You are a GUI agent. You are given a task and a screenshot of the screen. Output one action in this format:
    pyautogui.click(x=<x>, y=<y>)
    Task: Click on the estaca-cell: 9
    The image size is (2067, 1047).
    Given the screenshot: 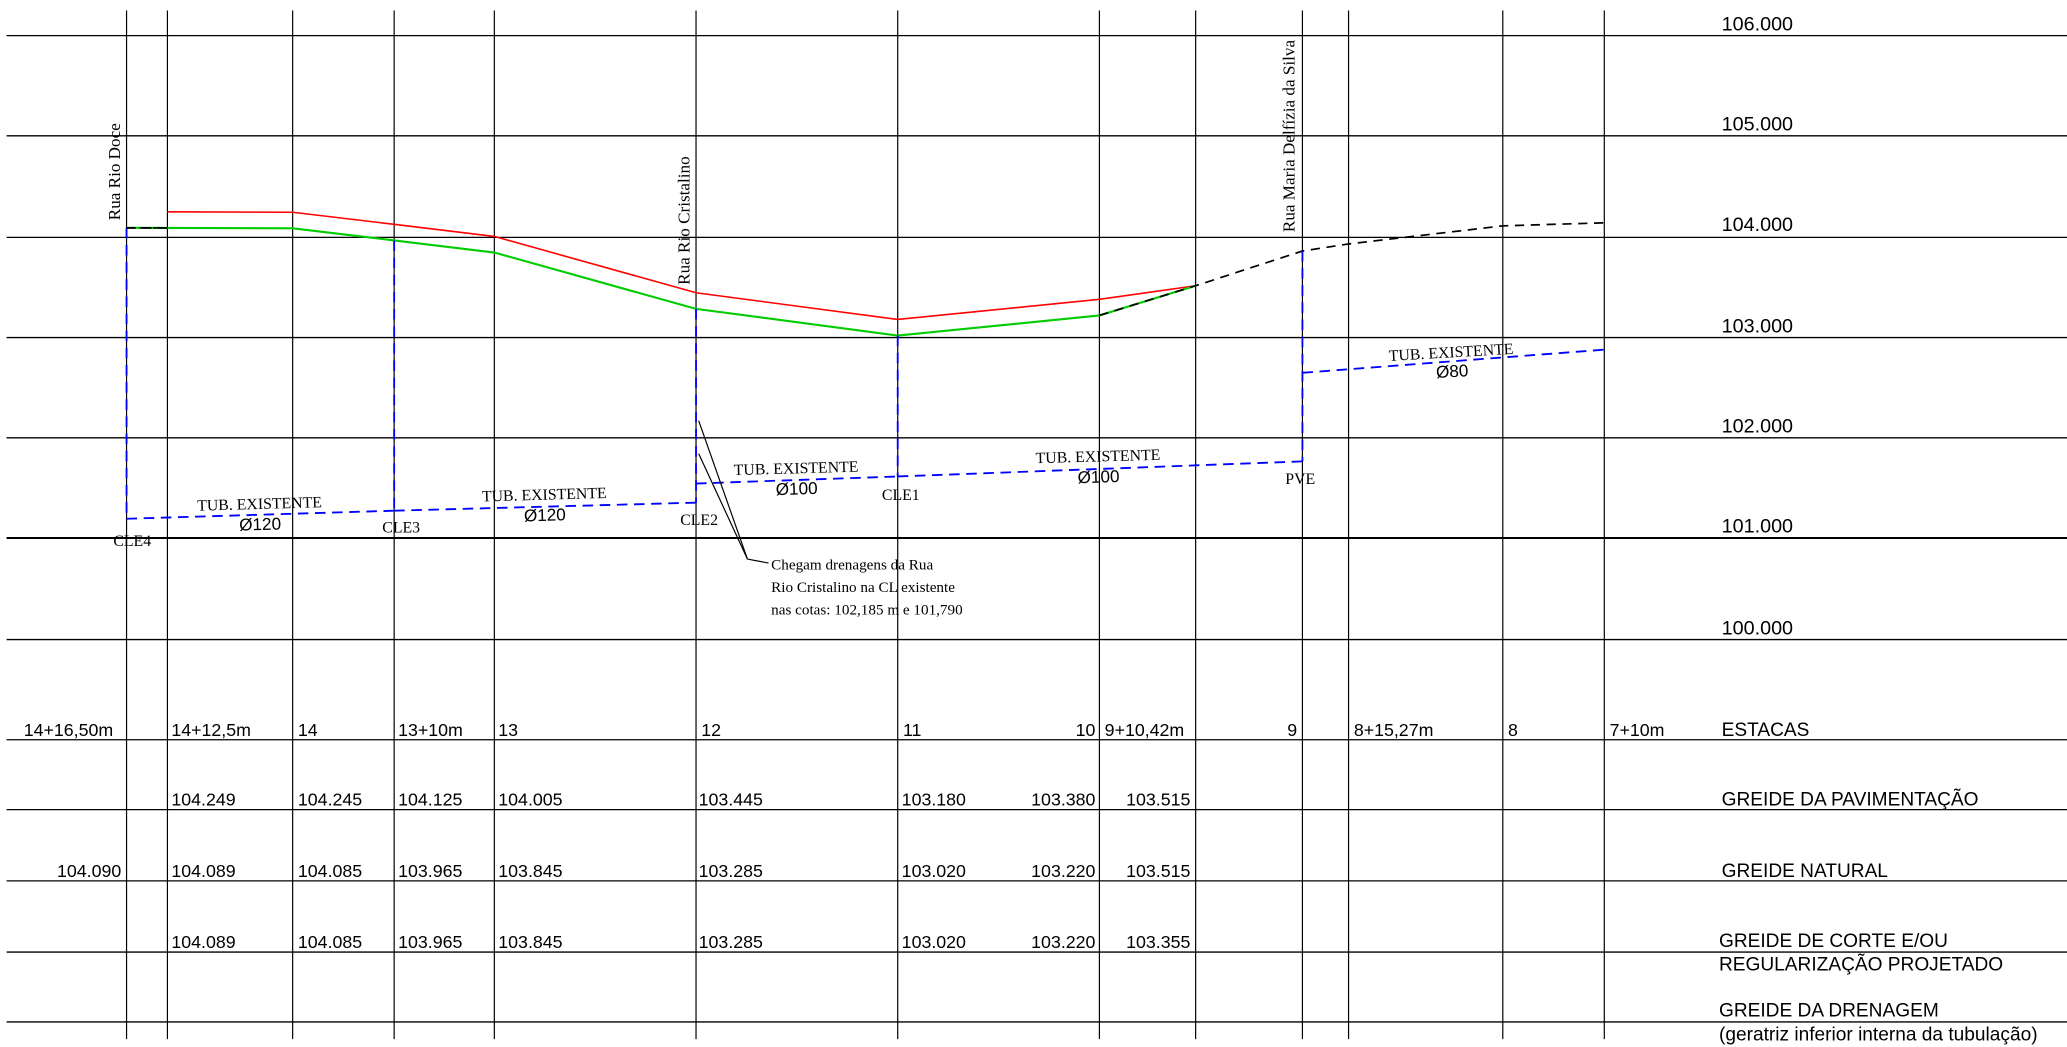 What is the action you would take?
    pyautogui.click(x=1292, y=730)
    